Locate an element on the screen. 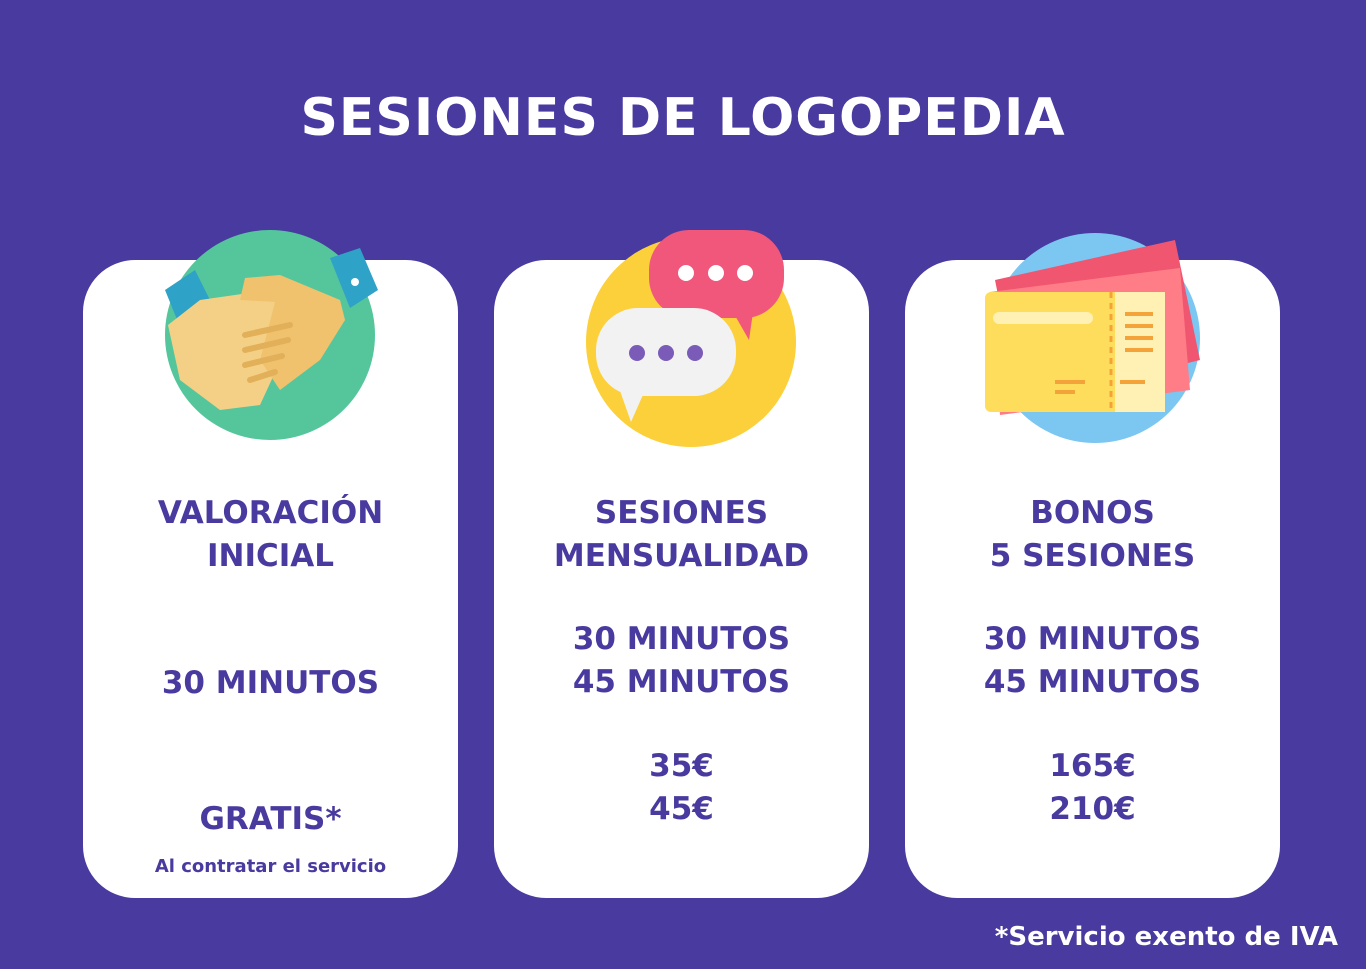  card-heading-line: MENSUALIDAD is located at coordinates (681, 556).